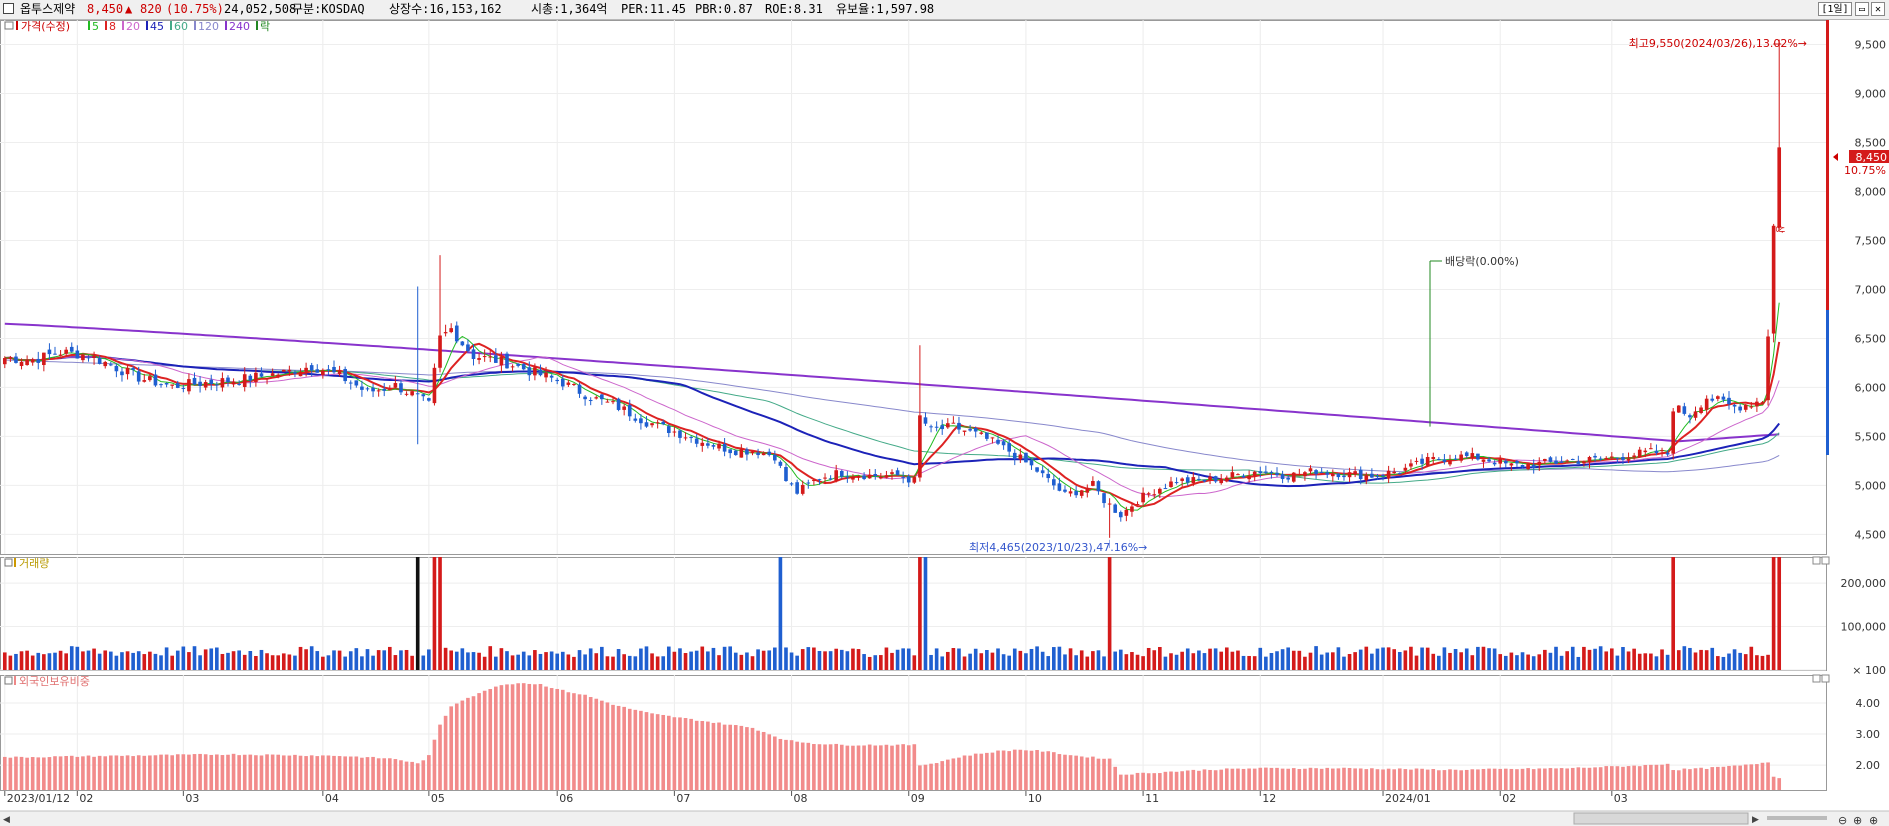  I want to click on x-tick-label: 05, so click(438, 798).